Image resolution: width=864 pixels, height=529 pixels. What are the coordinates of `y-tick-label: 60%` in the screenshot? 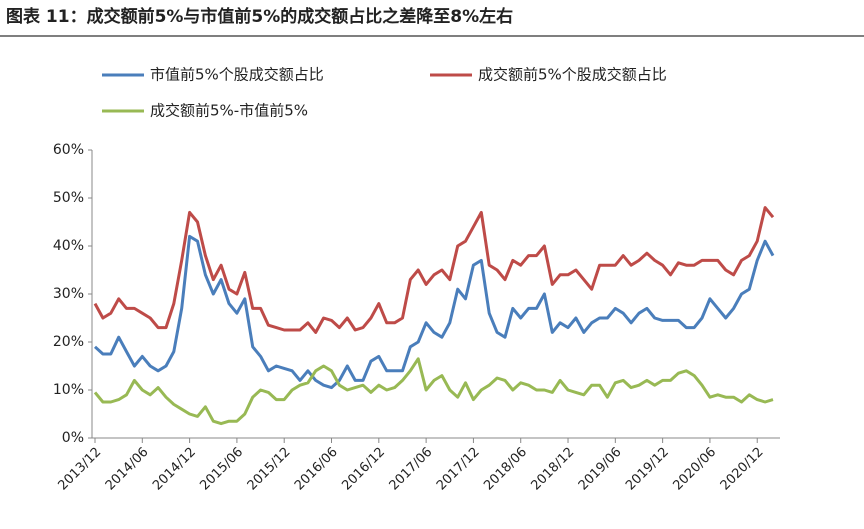 It's located at (68, 150).